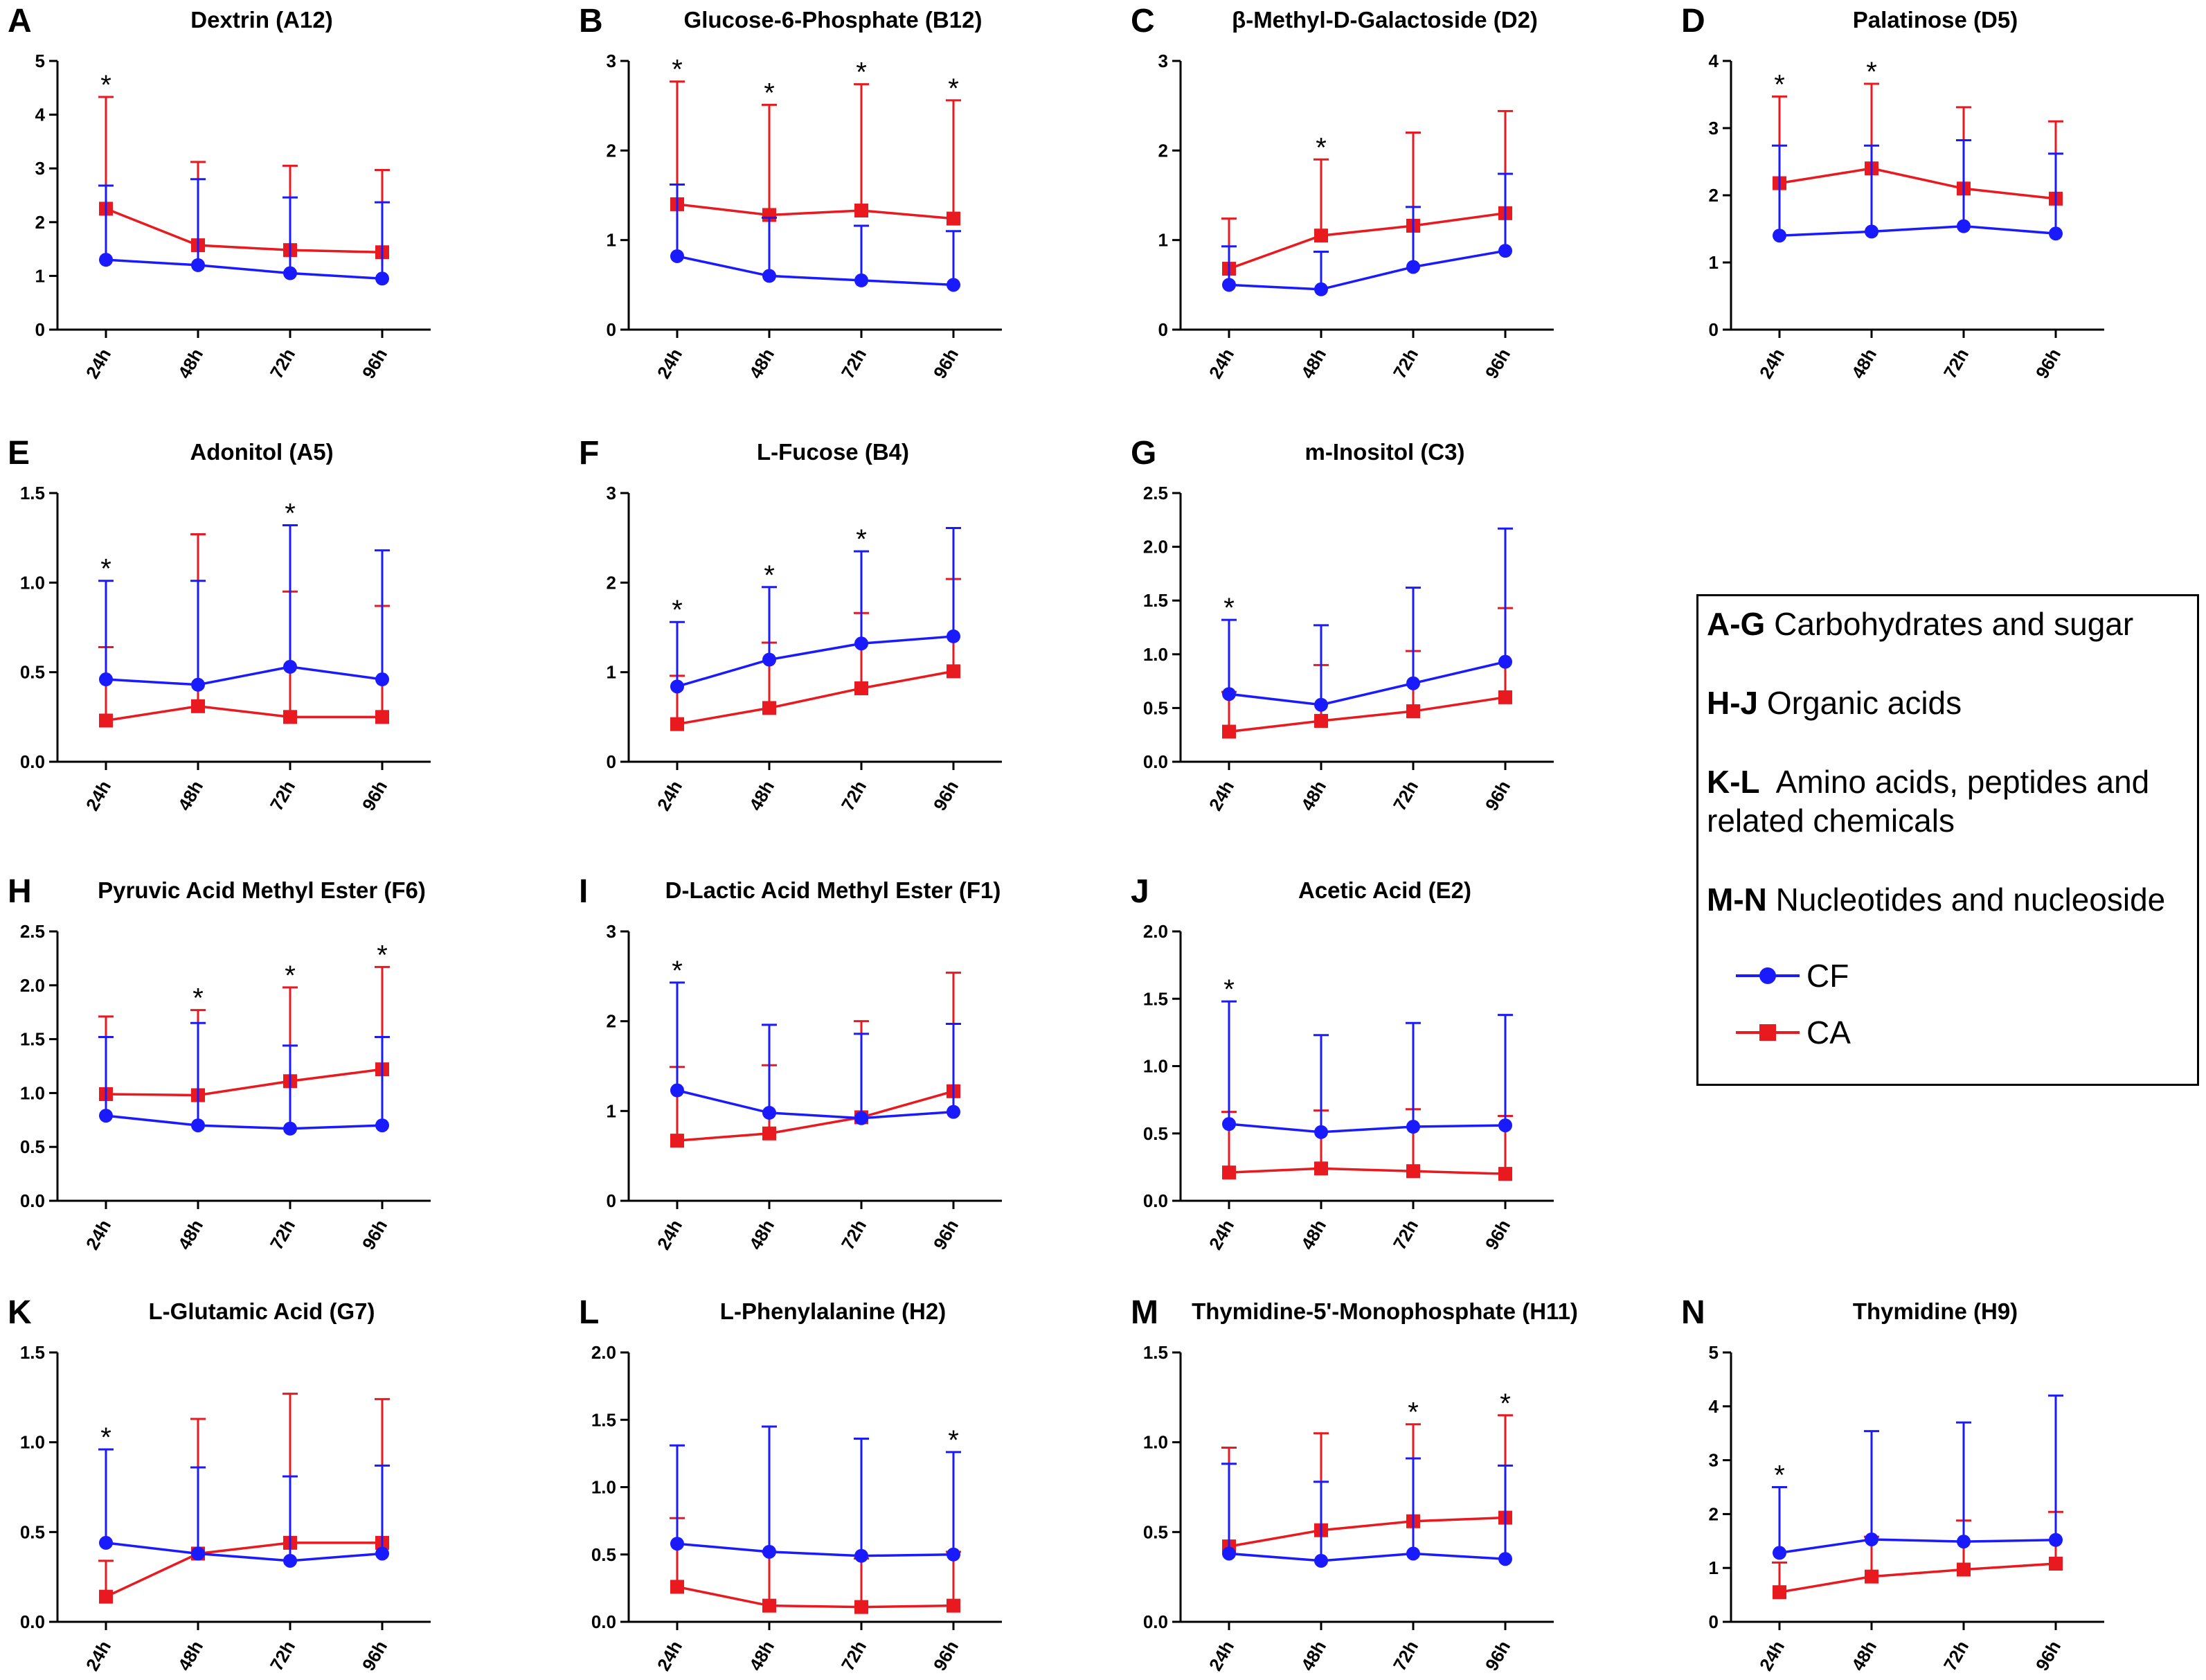 This screenshot has width=2206, height=1680. Describe the element at coordinates (1736, 624) in the screenshot. I see `legend-category-code: A-G` at that location.